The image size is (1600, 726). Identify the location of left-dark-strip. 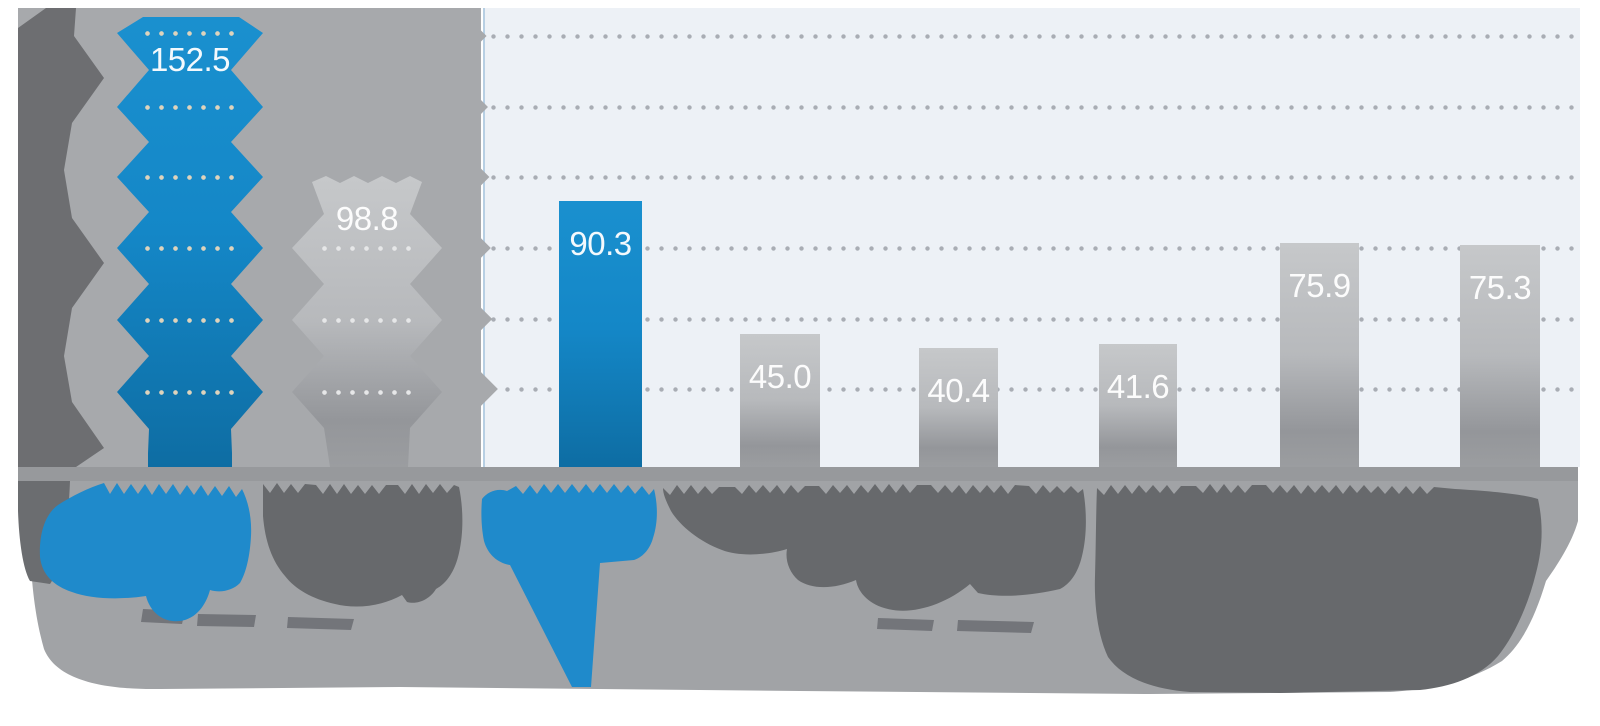
(61, 237).